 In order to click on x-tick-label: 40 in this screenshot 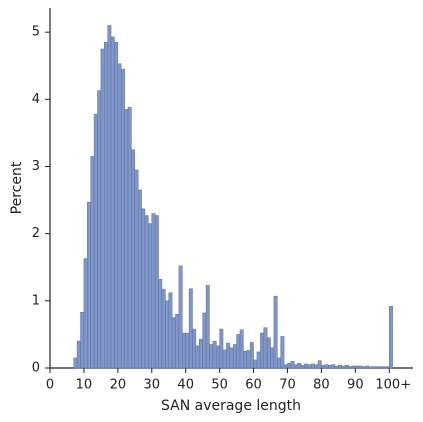, I will do `click(185, 385)`.